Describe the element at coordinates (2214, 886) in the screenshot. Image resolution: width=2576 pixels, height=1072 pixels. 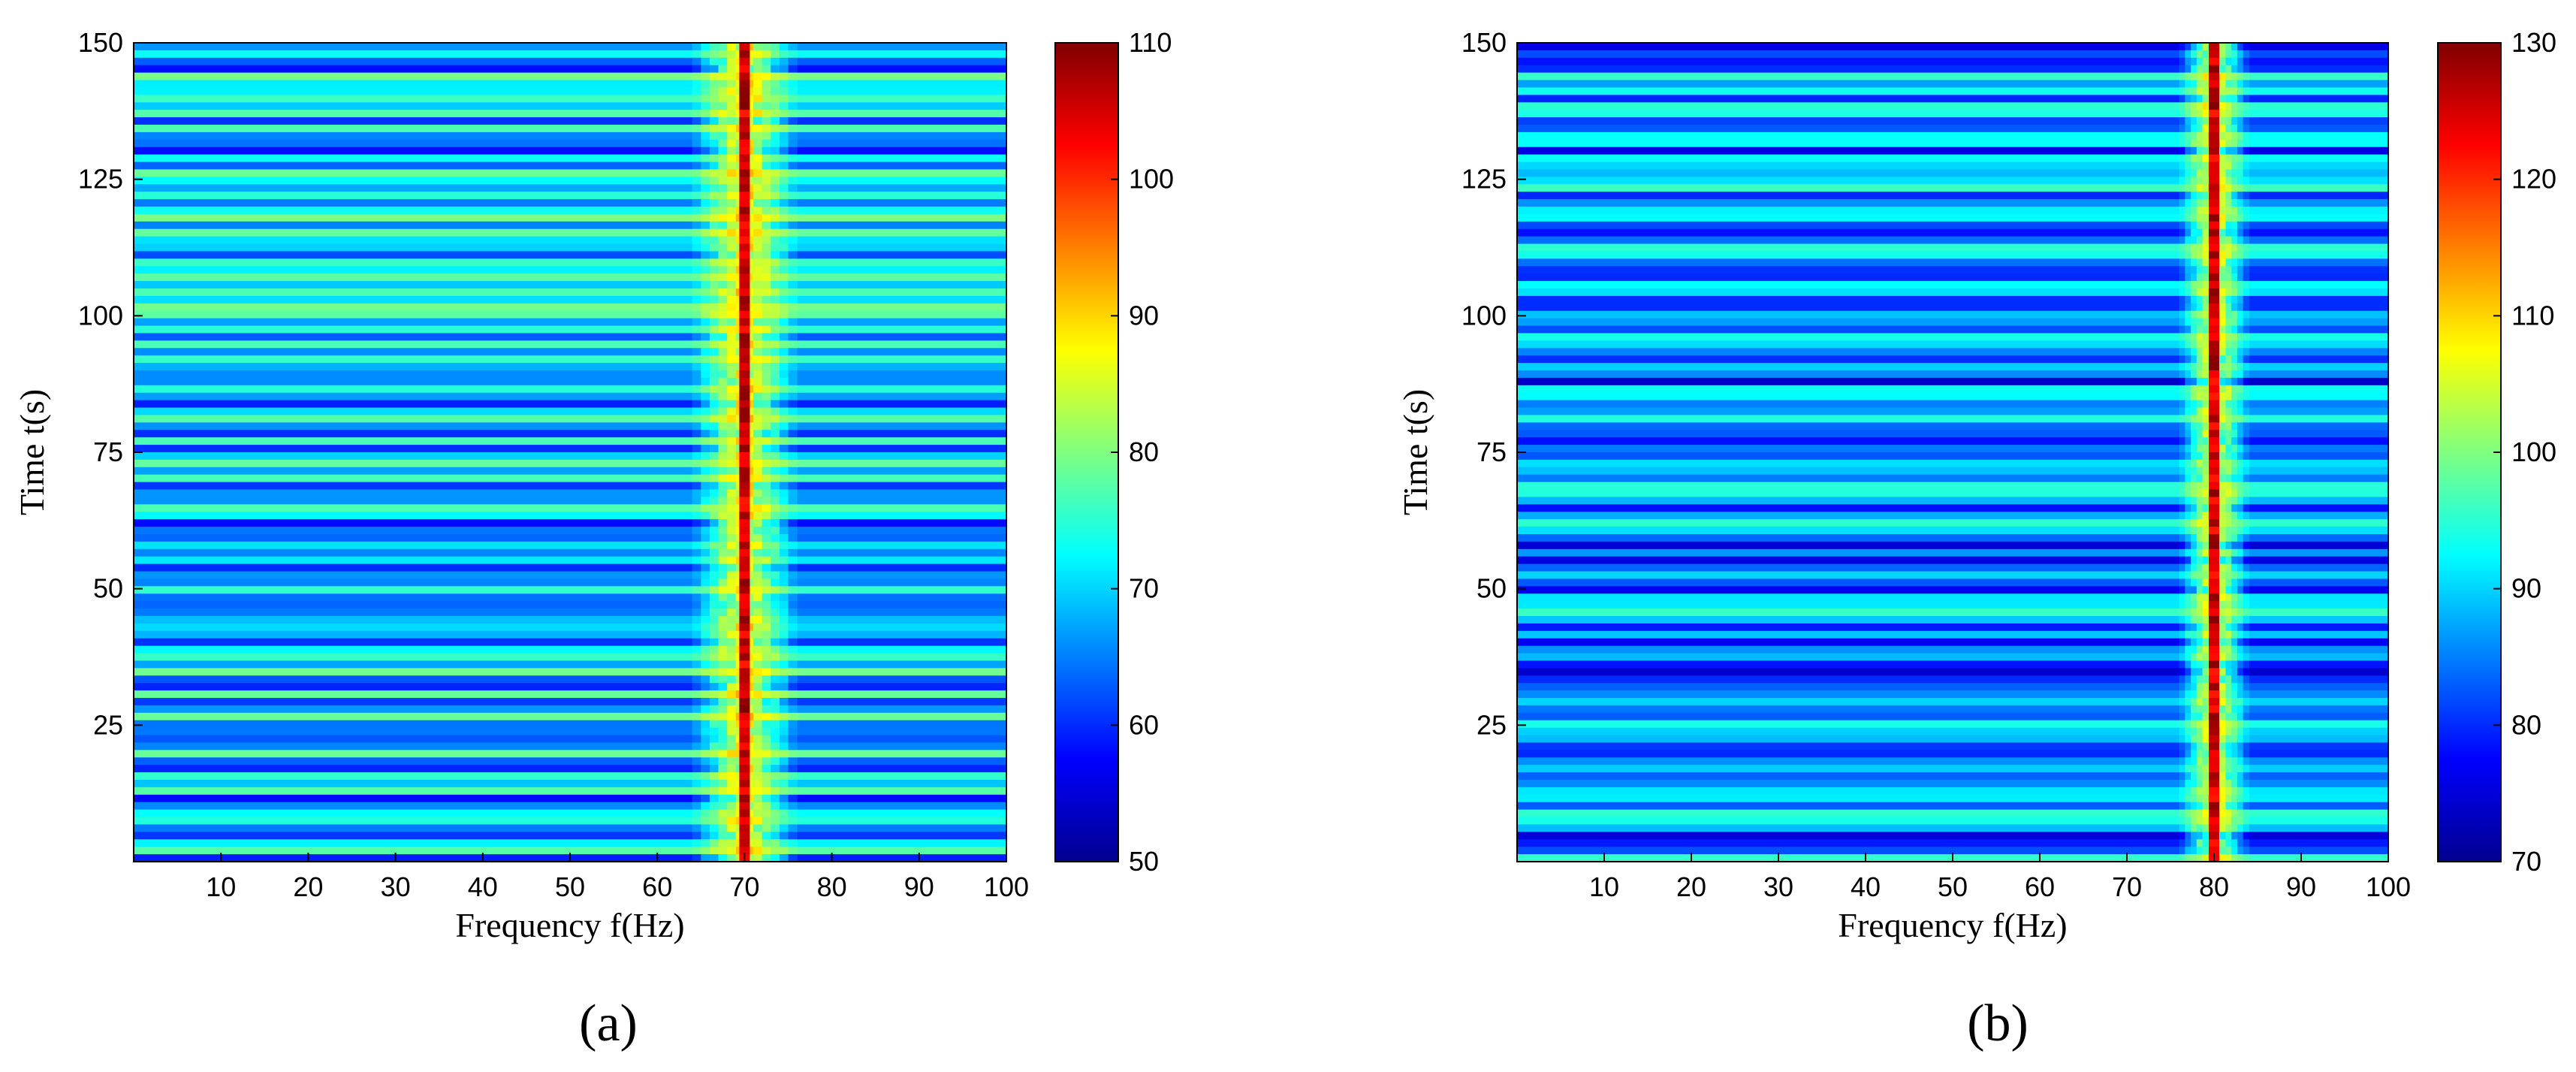
I see `x-tick-label: 80` at that location.